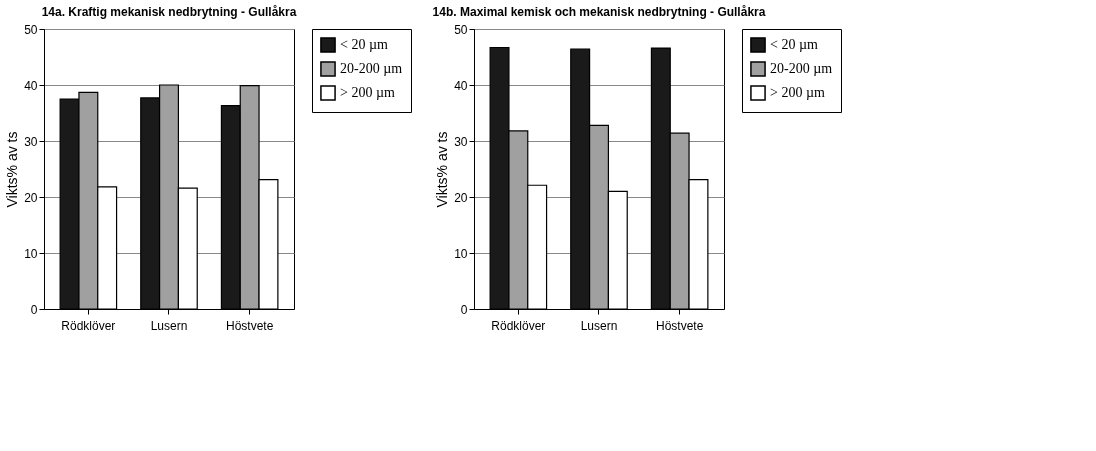 Image resolution: width=1096 pixels, height=451 pixels. I want to click on chart-title: 14b. Maximal kemisk och mekanisk nedbrytning - Gullåkra, so click(599, 12).